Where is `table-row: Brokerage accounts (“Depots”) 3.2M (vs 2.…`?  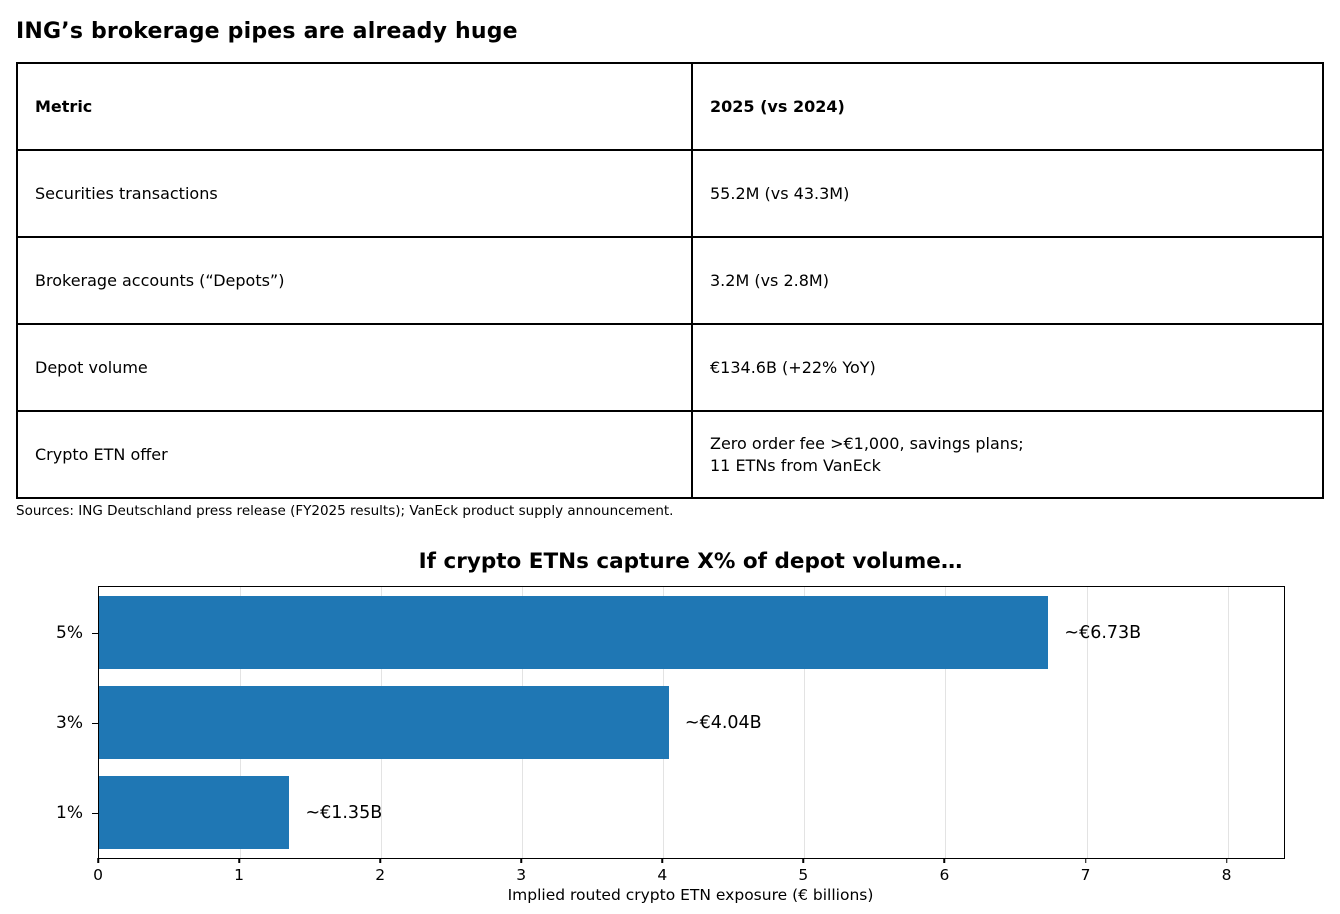 table-row: Brokerage accounts (“Depots”) 3.2M (vs 2.… is located at coordinates (670, 280).